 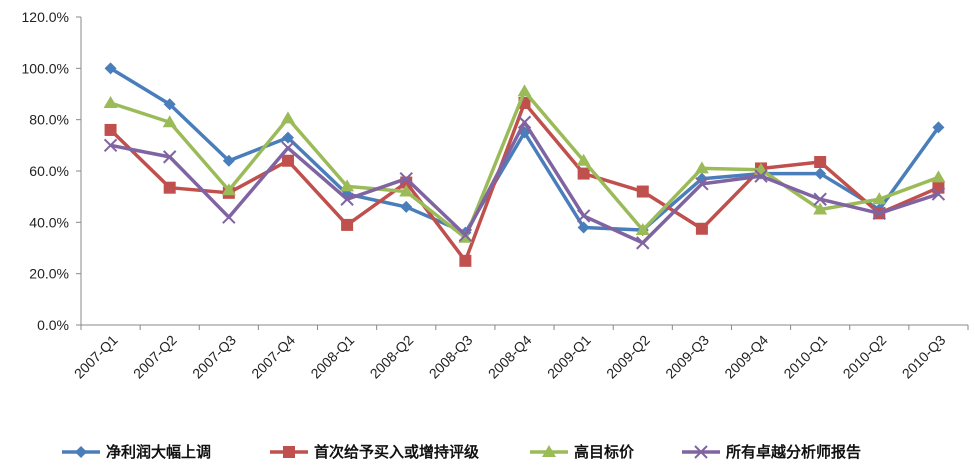 I want to click on x-tick-label: 2009-Q2, so click(x=628, y=357).